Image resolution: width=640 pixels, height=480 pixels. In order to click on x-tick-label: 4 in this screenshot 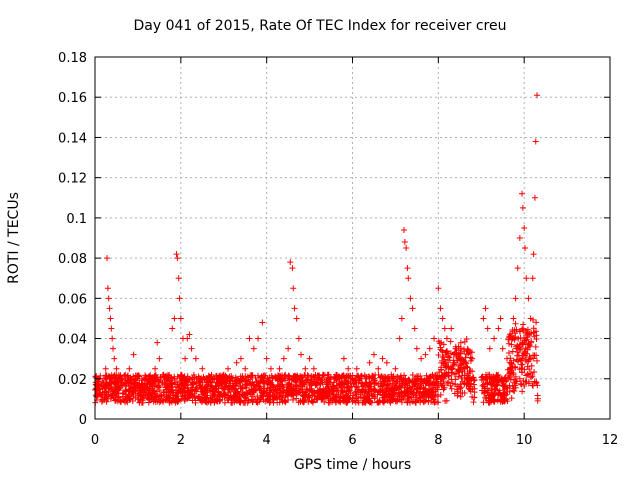, I will do `click(267, 440)`.